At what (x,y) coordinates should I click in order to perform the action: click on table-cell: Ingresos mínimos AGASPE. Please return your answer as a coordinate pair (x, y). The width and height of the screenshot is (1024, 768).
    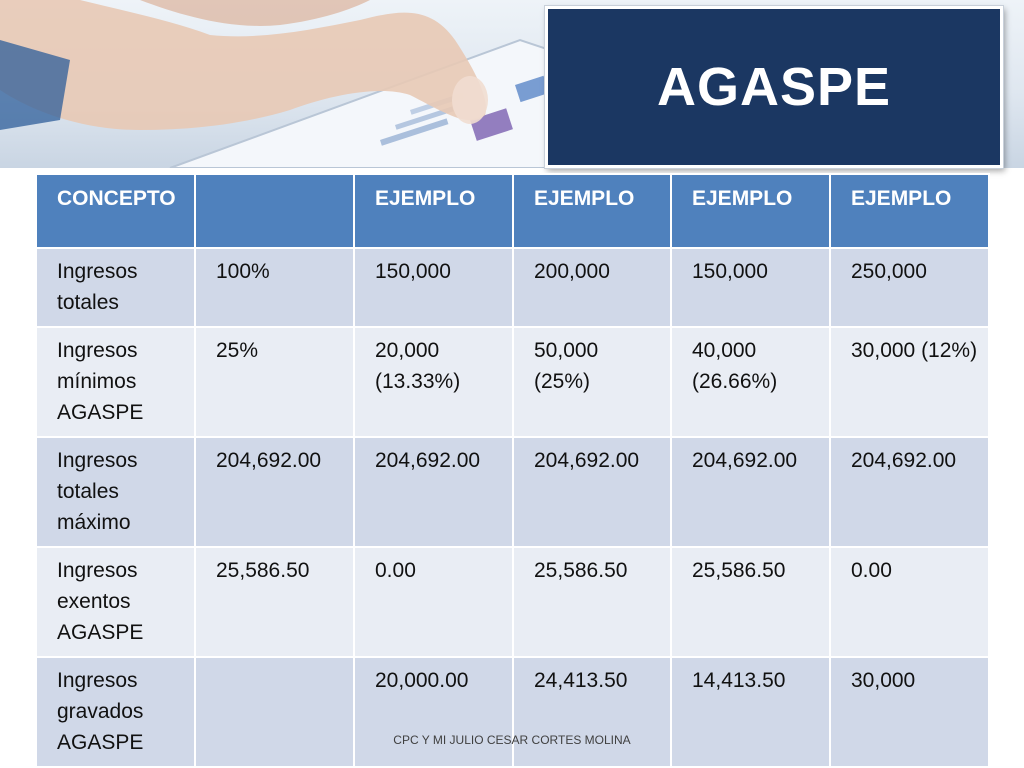
    Looking at the image, I should click on (115, 382).